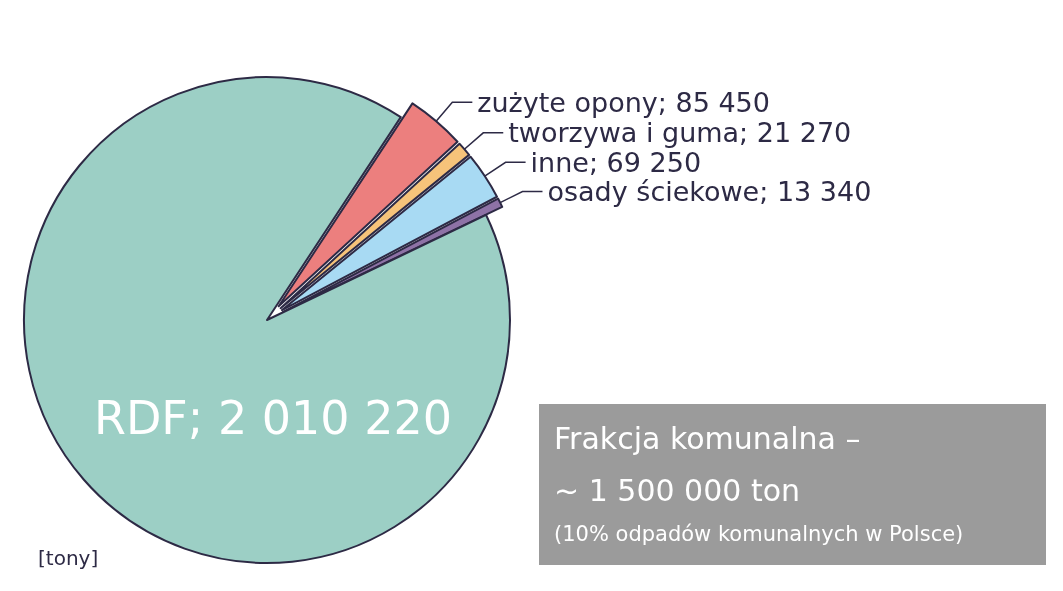 This screenshot has width=1063, height=591. What do you see at coordinates (709, 191) in the screenshot?
I see `slice-label: osady ściekowe; 13 340` at bounding box center [709, 191].